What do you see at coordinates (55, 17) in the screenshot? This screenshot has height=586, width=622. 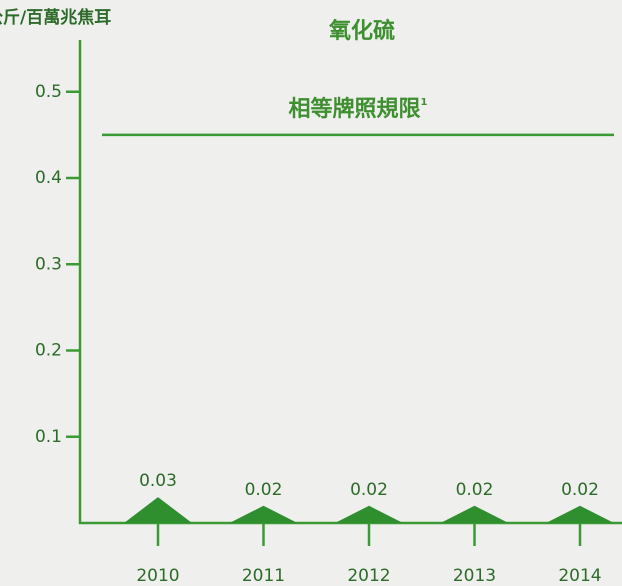 I see `y-axis-label: 公斤/百萬兆焦耳` at bounding box center [55, 17].